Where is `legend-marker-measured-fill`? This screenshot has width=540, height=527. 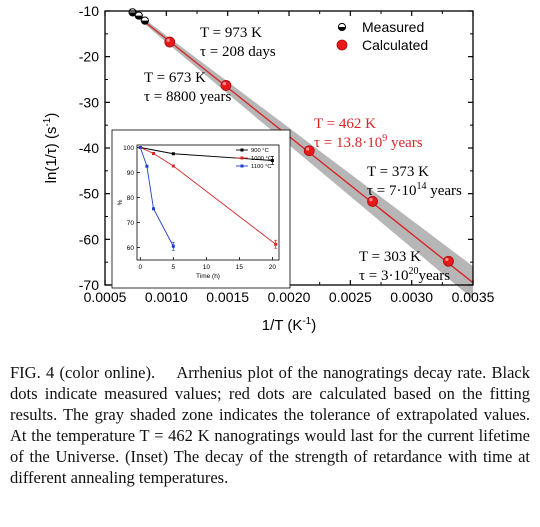
legend-marker-measured-fill is located at coordinates (342, 29).